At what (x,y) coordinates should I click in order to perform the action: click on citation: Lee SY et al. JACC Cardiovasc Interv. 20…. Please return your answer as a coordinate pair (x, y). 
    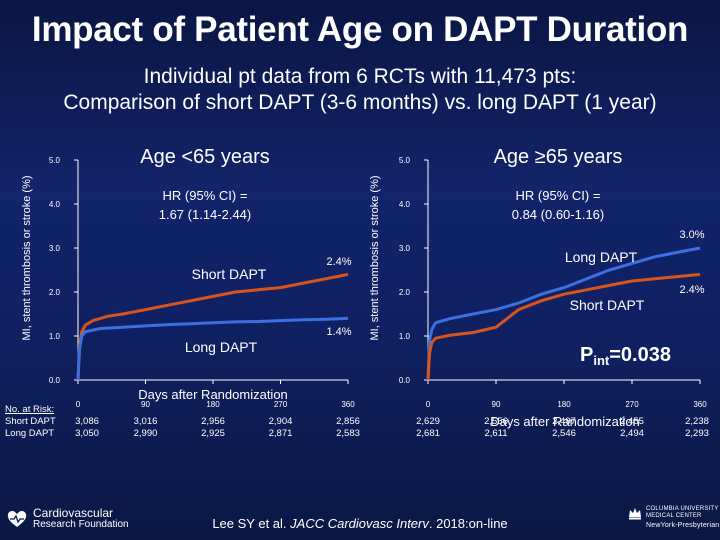
    Looking at the image, I should click on (360, 523).